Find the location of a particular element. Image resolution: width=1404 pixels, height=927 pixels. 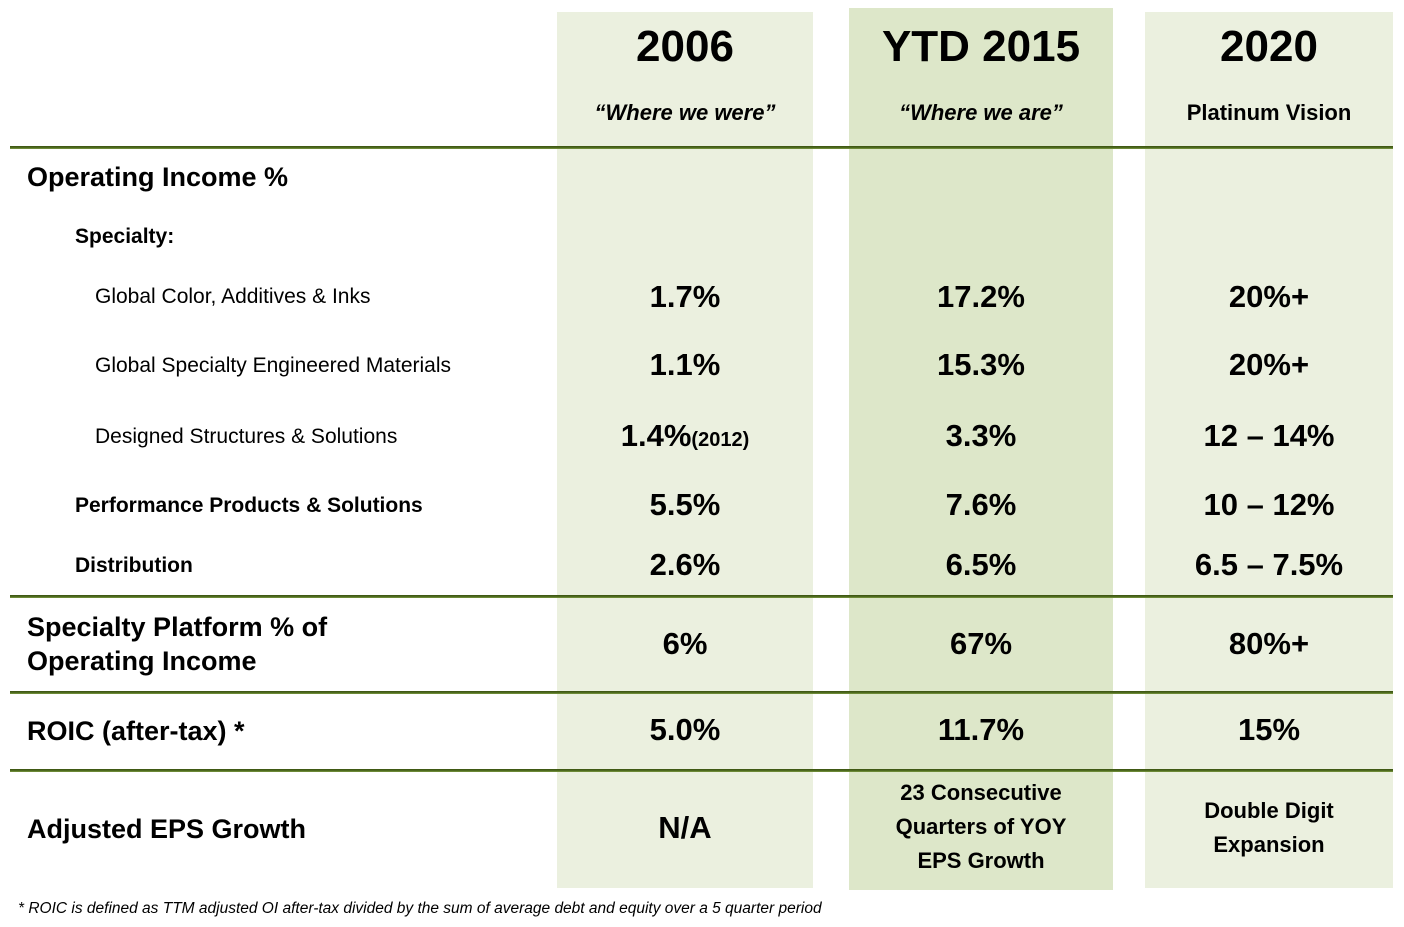

row-label-roic: ROIC (after-tax) * is located at coordinates (136, 731).